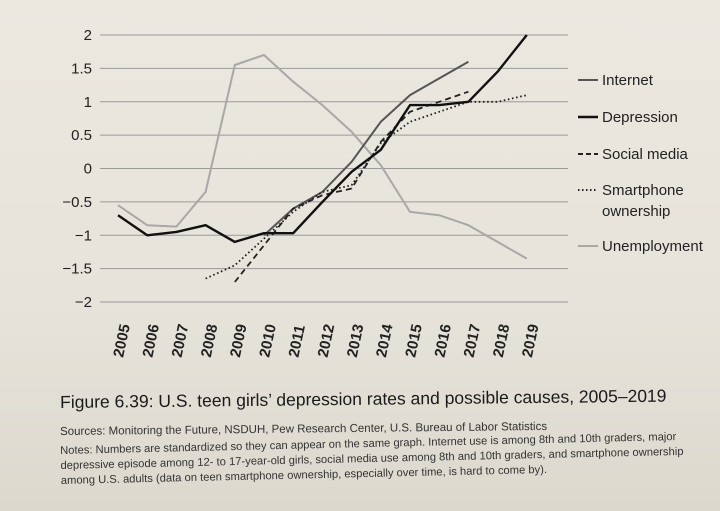 This screenshot has height=511, width=720. What do you see at coordinates (645, 154) in the screenshot?
I see `legend-label-social-media: Social media` at bounding box center [645, 154].